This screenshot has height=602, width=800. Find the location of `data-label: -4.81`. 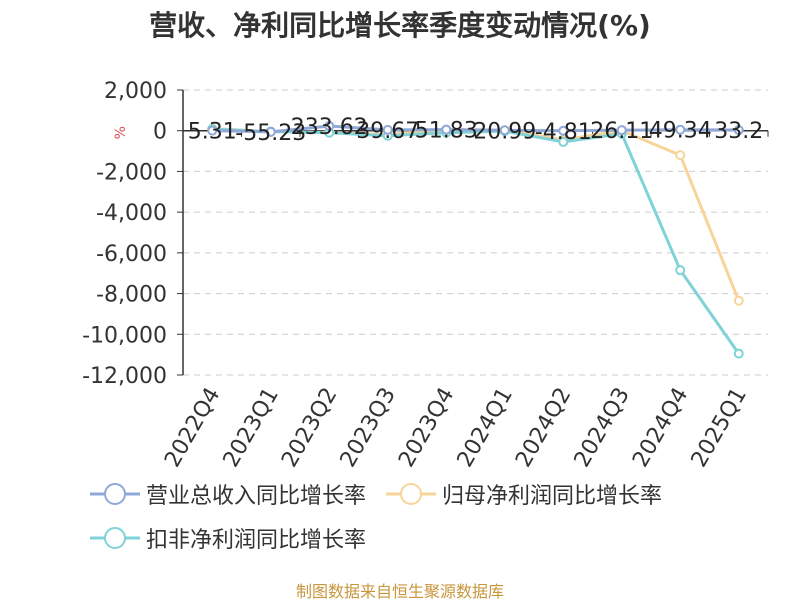

data-label: -4.81 is located at coordinates (563, 132).